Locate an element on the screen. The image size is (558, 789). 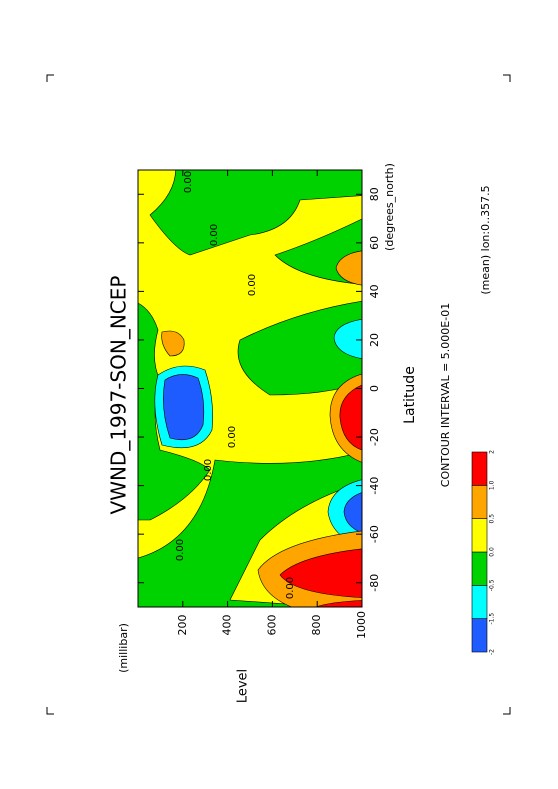
contour-interval: CONTOUR INTERVAL = 5.000E-01 is located at coordinates (445, 395).